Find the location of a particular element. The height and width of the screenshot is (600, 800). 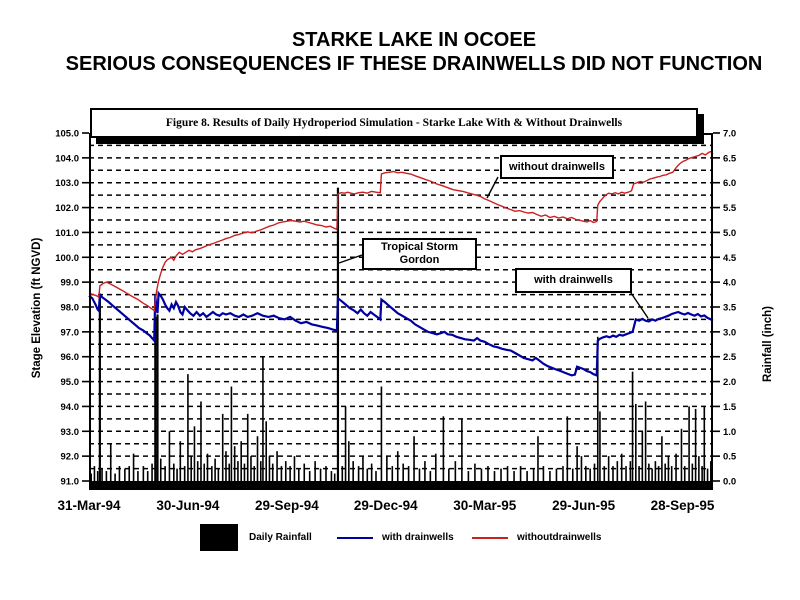

x-tick-label: 30-Mar-95 is located at coordinates (485, 505).